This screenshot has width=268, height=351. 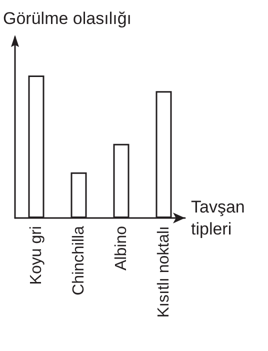 What do you see at coordinates (218, 218) in the screenshot?
I see `x-axis-title: Tavşan tipleri` at bounding box center [218, 218].